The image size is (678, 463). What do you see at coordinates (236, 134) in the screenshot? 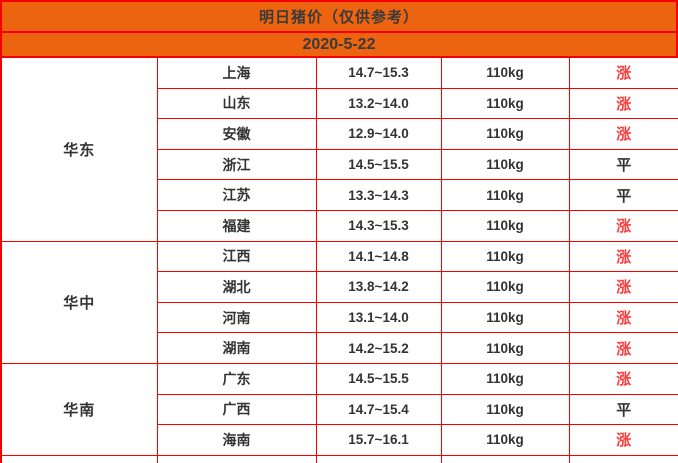
I see `province-cell: 安徽` at bounding box center [236, 134].